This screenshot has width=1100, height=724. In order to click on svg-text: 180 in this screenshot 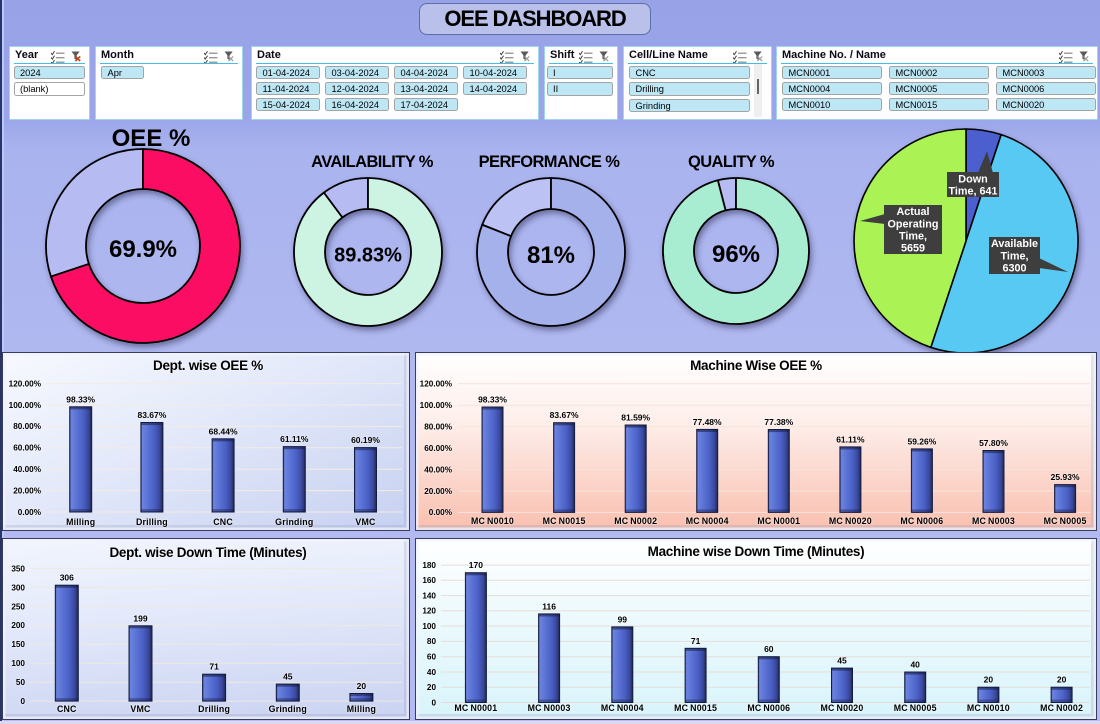, I will do `click(429, 564)`.